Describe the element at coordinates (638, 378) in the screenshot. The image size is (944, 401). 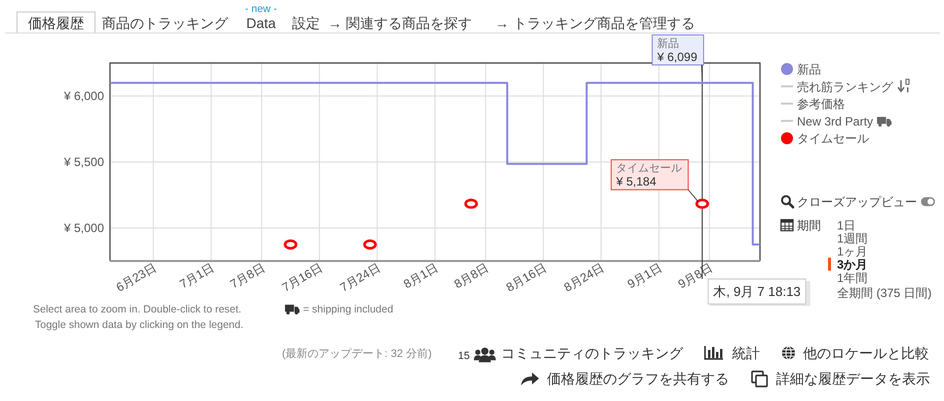
I see `text: 価格履歴のグラフを共有する` at that location.